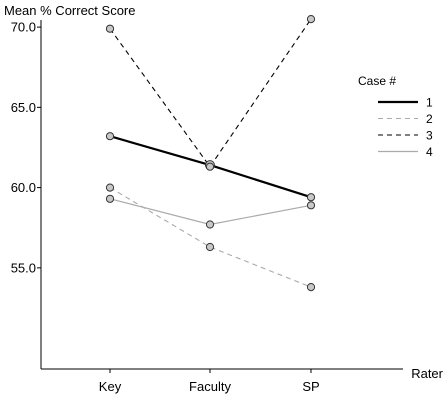  Describe the element at coordinates (210, 386) in the screenshot. I see `x-tick-label: Faculty` at that location.